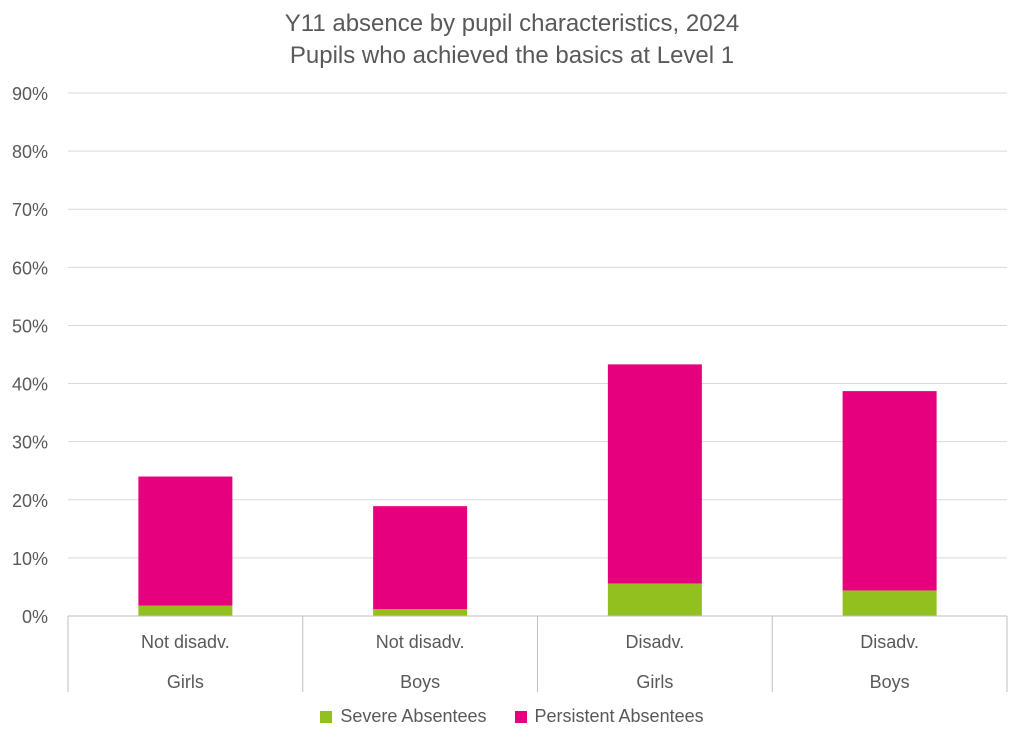 The height and width of the screenshot is (744, 1024). I want to click on legend-item-severe: Severe Absentees, so click(403, 716).